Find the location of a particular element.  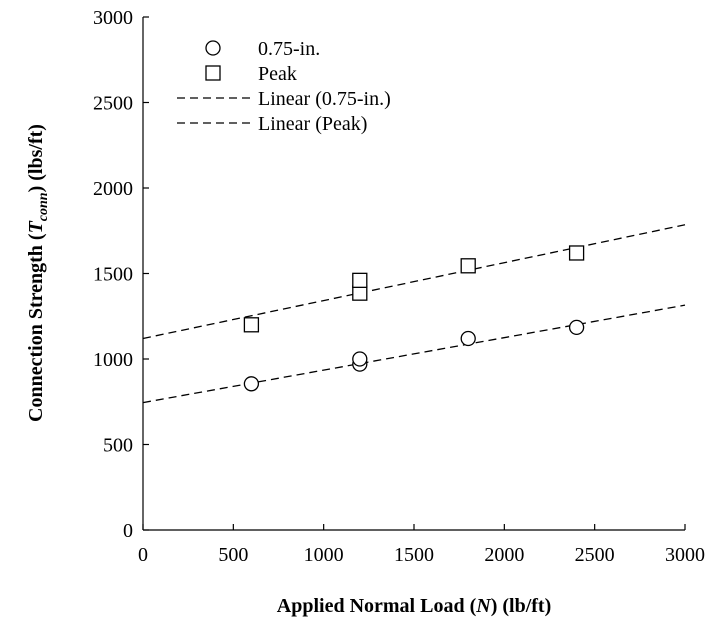

x-tick-label: 2500 is located at coordinates (595, 555).